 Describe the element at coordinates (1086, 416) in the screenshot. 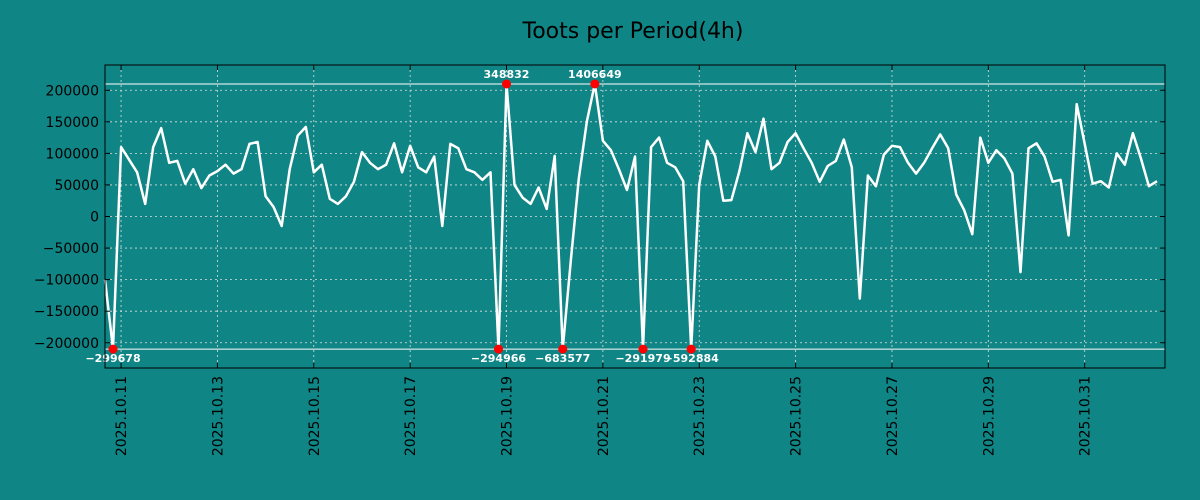

I see `x-tick-label: 2025.10.31` at that location.